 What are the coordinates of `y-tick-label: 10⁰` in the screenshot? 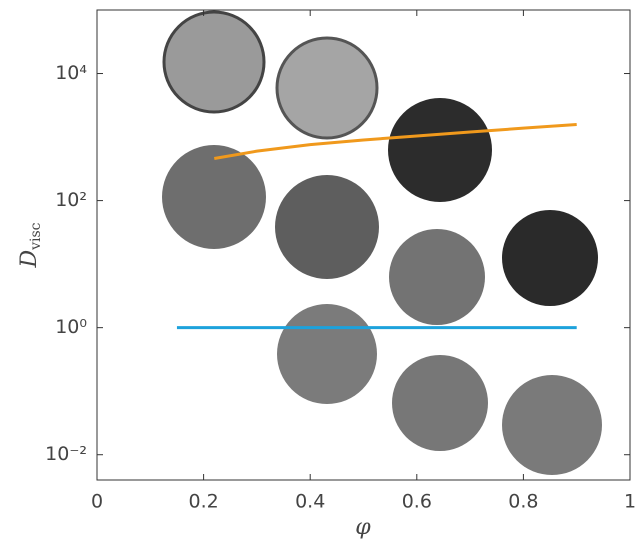 It's located at (71, 327).